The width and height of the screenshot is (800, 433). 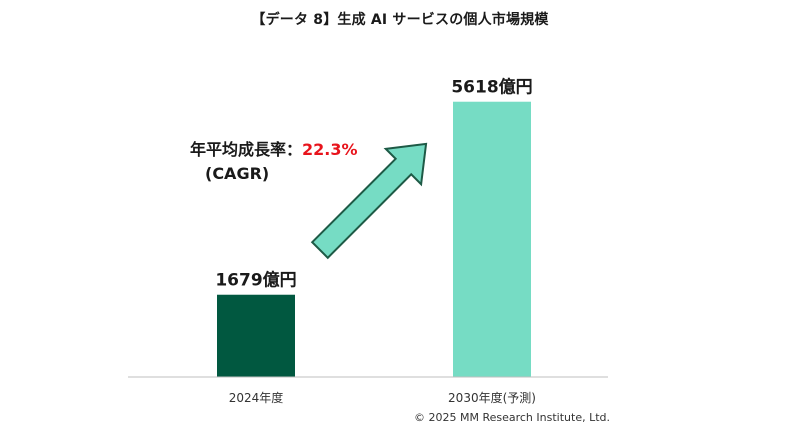 What do you see at coordinates (400, 20) in the screenshot?
I see `chart-title: 【データ 8】生成 AI サービスの個人市場規模` at bounding box center [400, 20].